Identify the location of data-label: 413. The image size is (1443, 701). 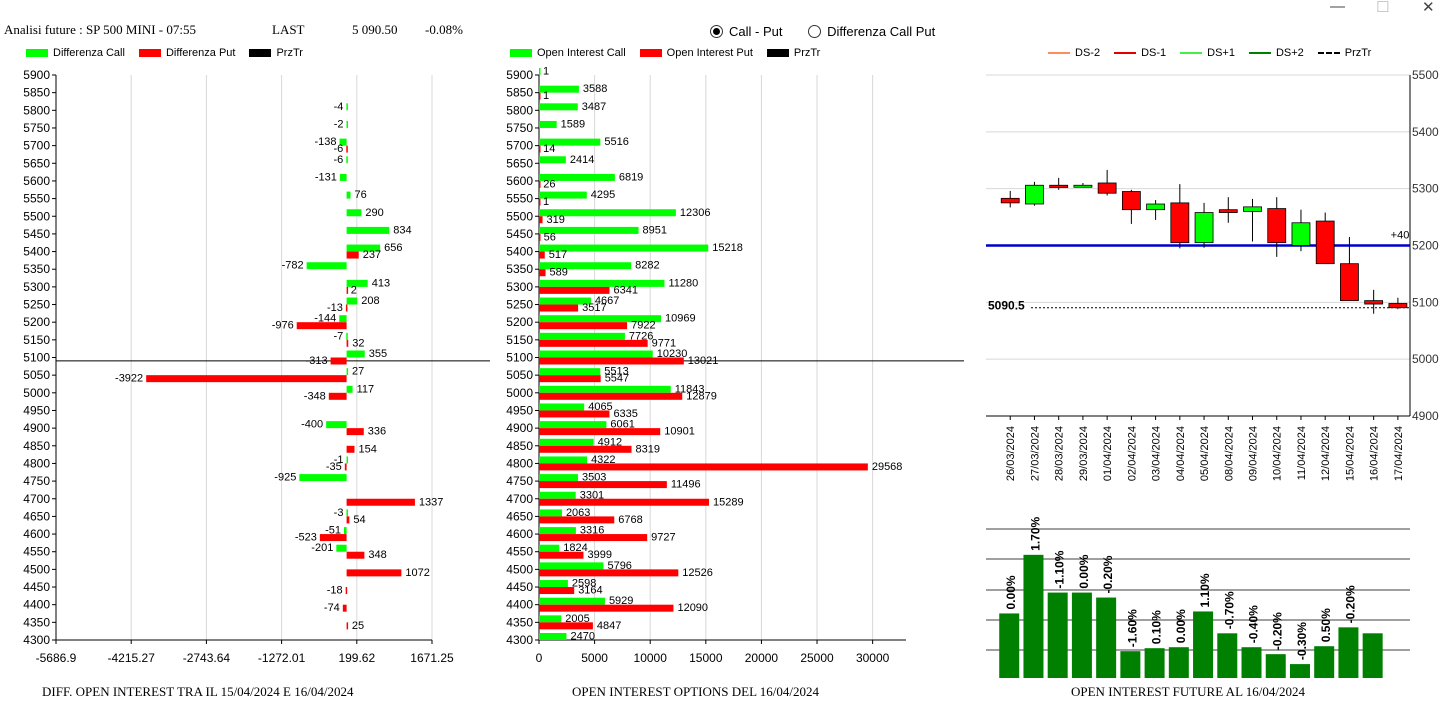
(381, 283).